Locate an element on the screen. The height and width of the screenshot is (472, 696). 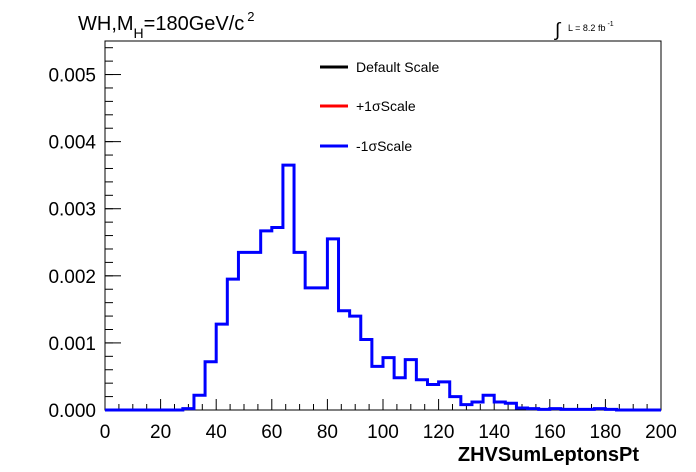
x-axis: 0 20 40 60 80 100 120 140 160 180 200 is located at coordinates (388, 421).